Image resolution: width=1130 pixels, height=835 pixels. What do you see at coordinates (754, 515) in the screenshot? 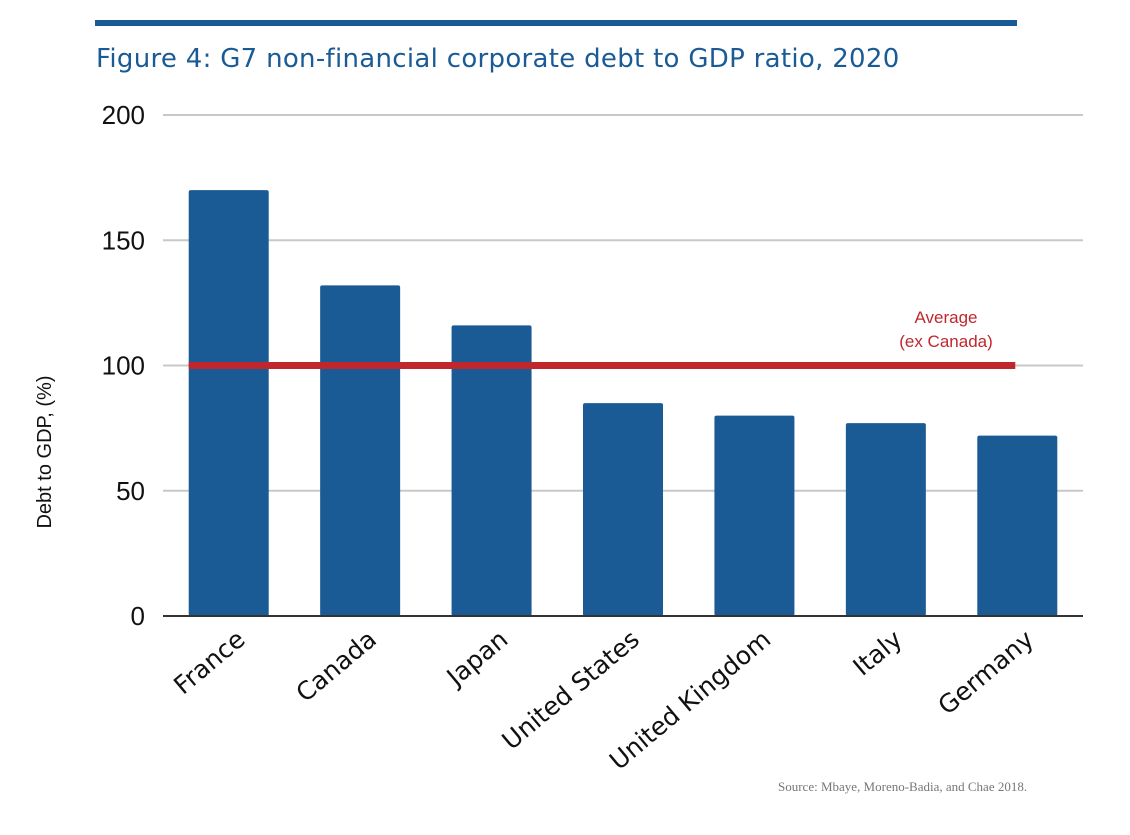
I see `bar-united-kingdom` at bounding box center [754, 515].